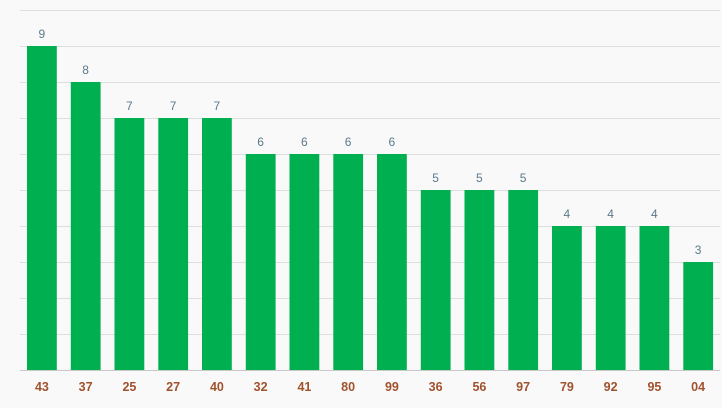 The width and height of the screenshot is (722, 408). What do you see at coordinates (129, 106) in the screenshot?
I see `value-label-25: 7` at bounding box center [129, 106].